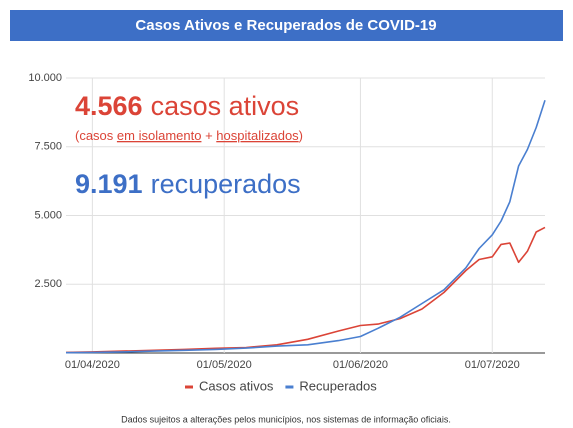 Image resolution: width=573 pixels, height=428 pixels. Describe the element at coordinates (338, 385) in the screenshot. I see `legend-label: Recuperados` at that location.